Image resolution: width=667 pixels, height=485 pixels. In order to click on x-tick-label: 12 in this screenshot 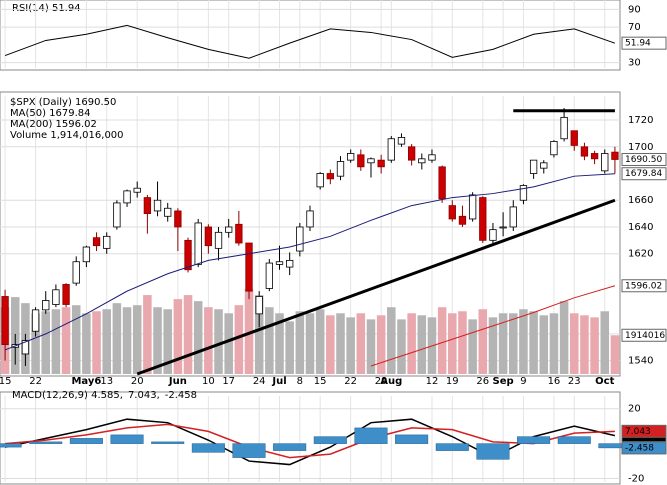, I will do `click(432, 381)`.